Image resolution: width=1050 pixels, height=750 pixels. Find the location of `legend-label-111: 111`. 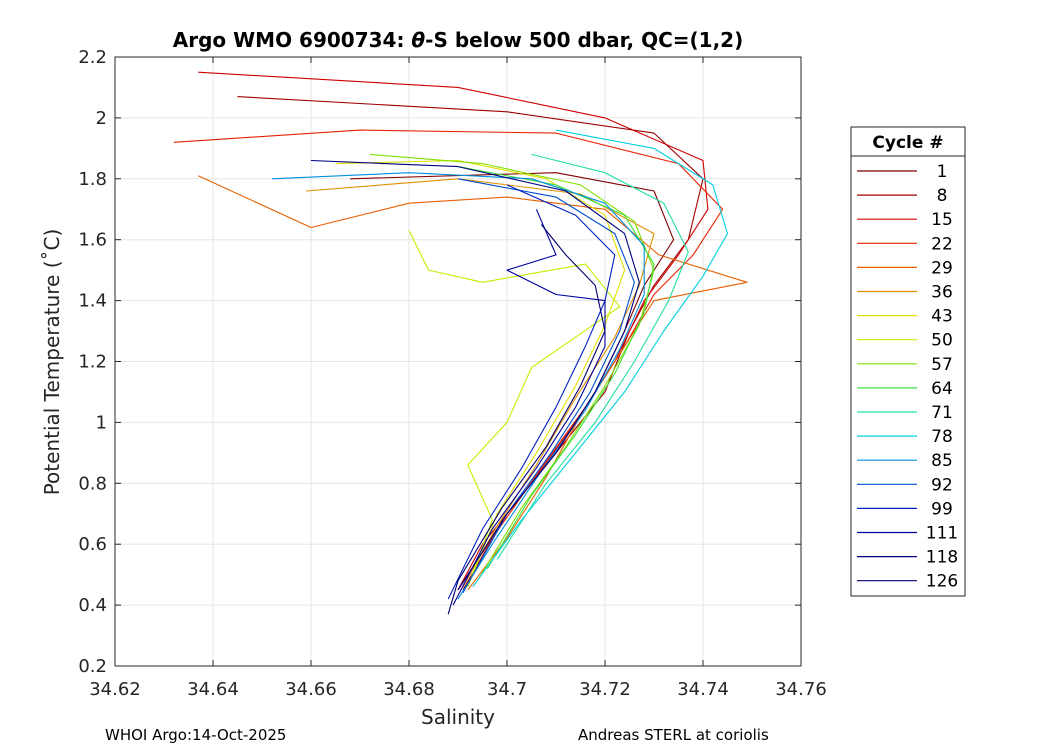

legend-label-111: 111 is located at coordinates (942, 534).